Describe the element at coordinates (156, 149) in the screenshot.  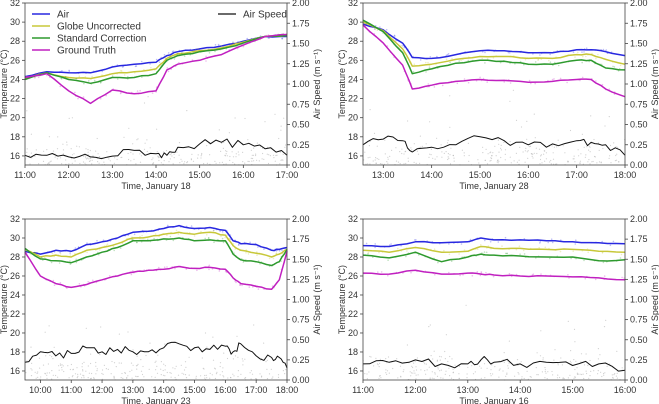
I see `series-line-speed` at that location.